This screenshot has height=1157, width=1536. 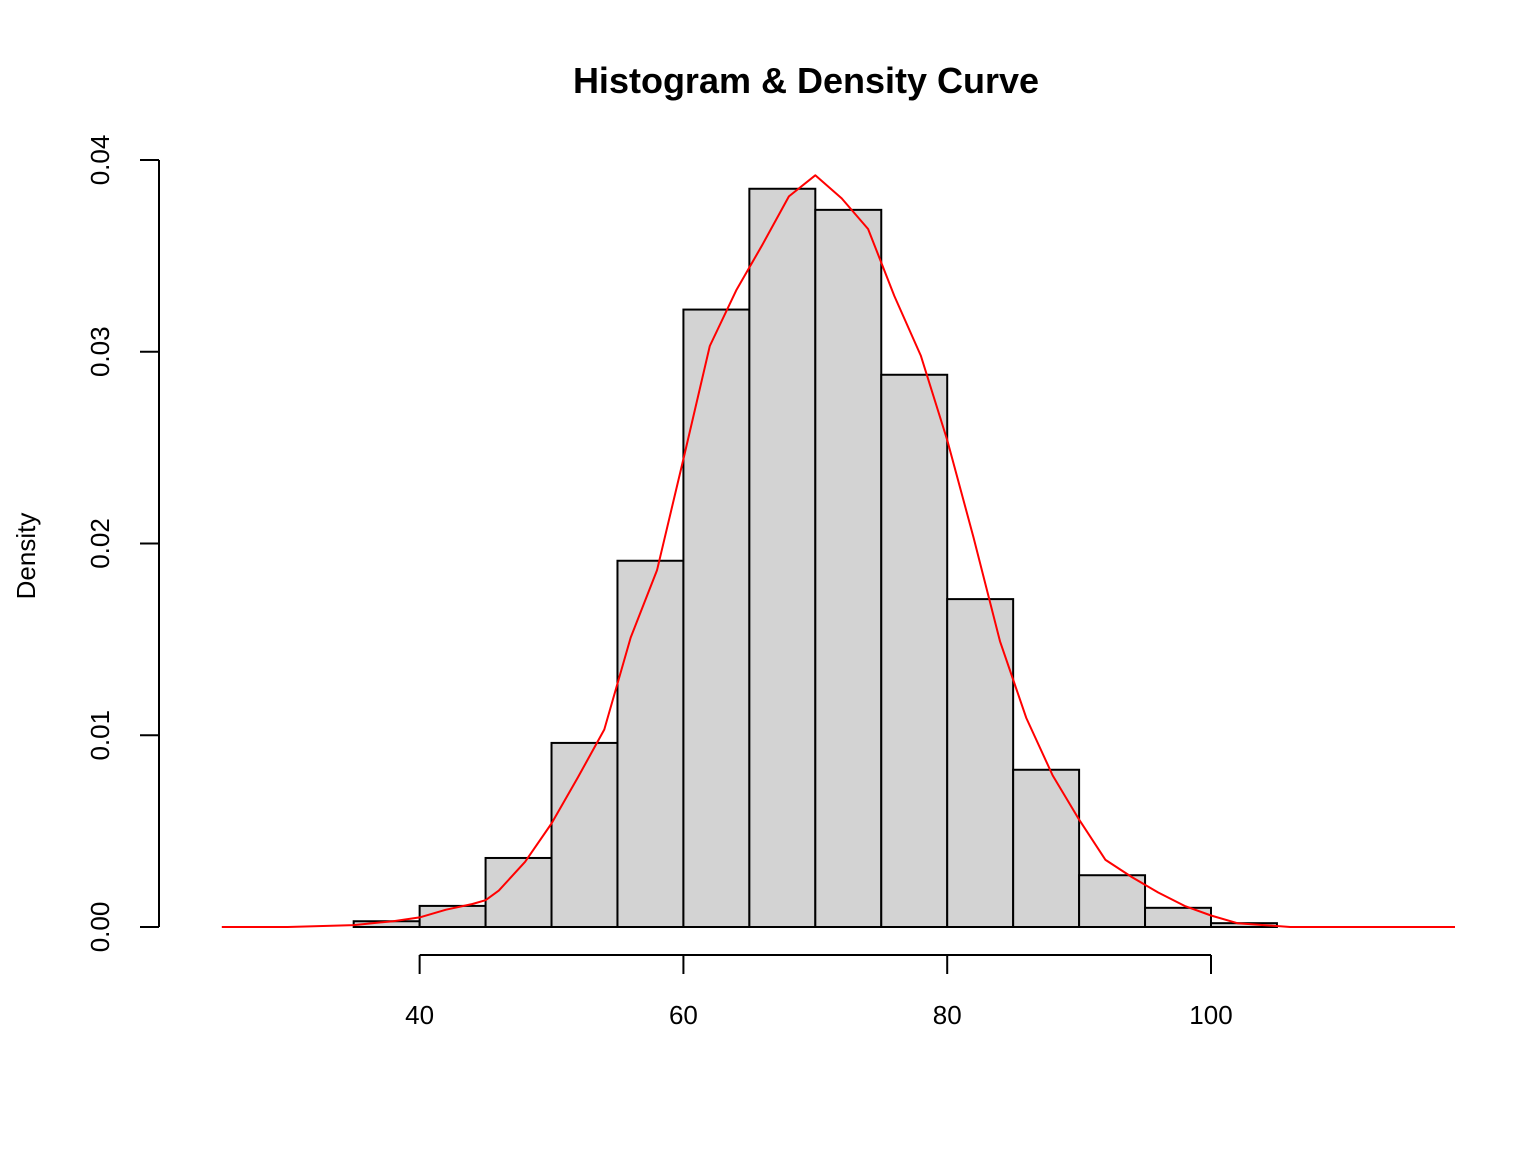 What do you see at coordinates (819, 992) in the screenshot?
I see `x-axis: 40 60 80 100` at bounding box center [819, 992].